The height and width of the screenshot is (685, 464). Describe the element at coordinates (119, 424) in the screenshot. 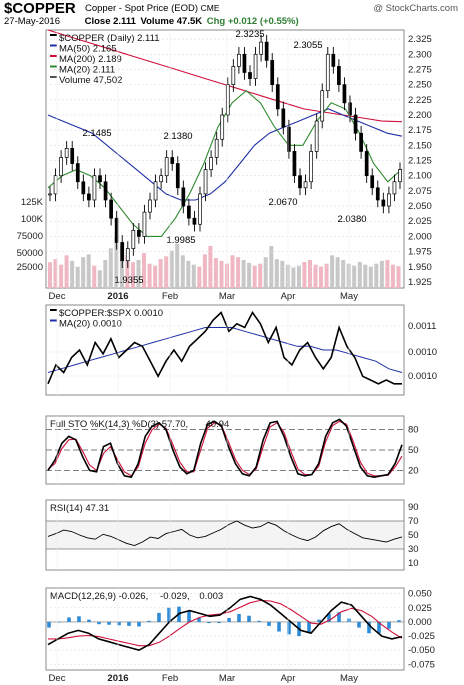

I see `stochastic-legend-text: Full STO %K(14,3) %D(3) 57.70,` at that location.